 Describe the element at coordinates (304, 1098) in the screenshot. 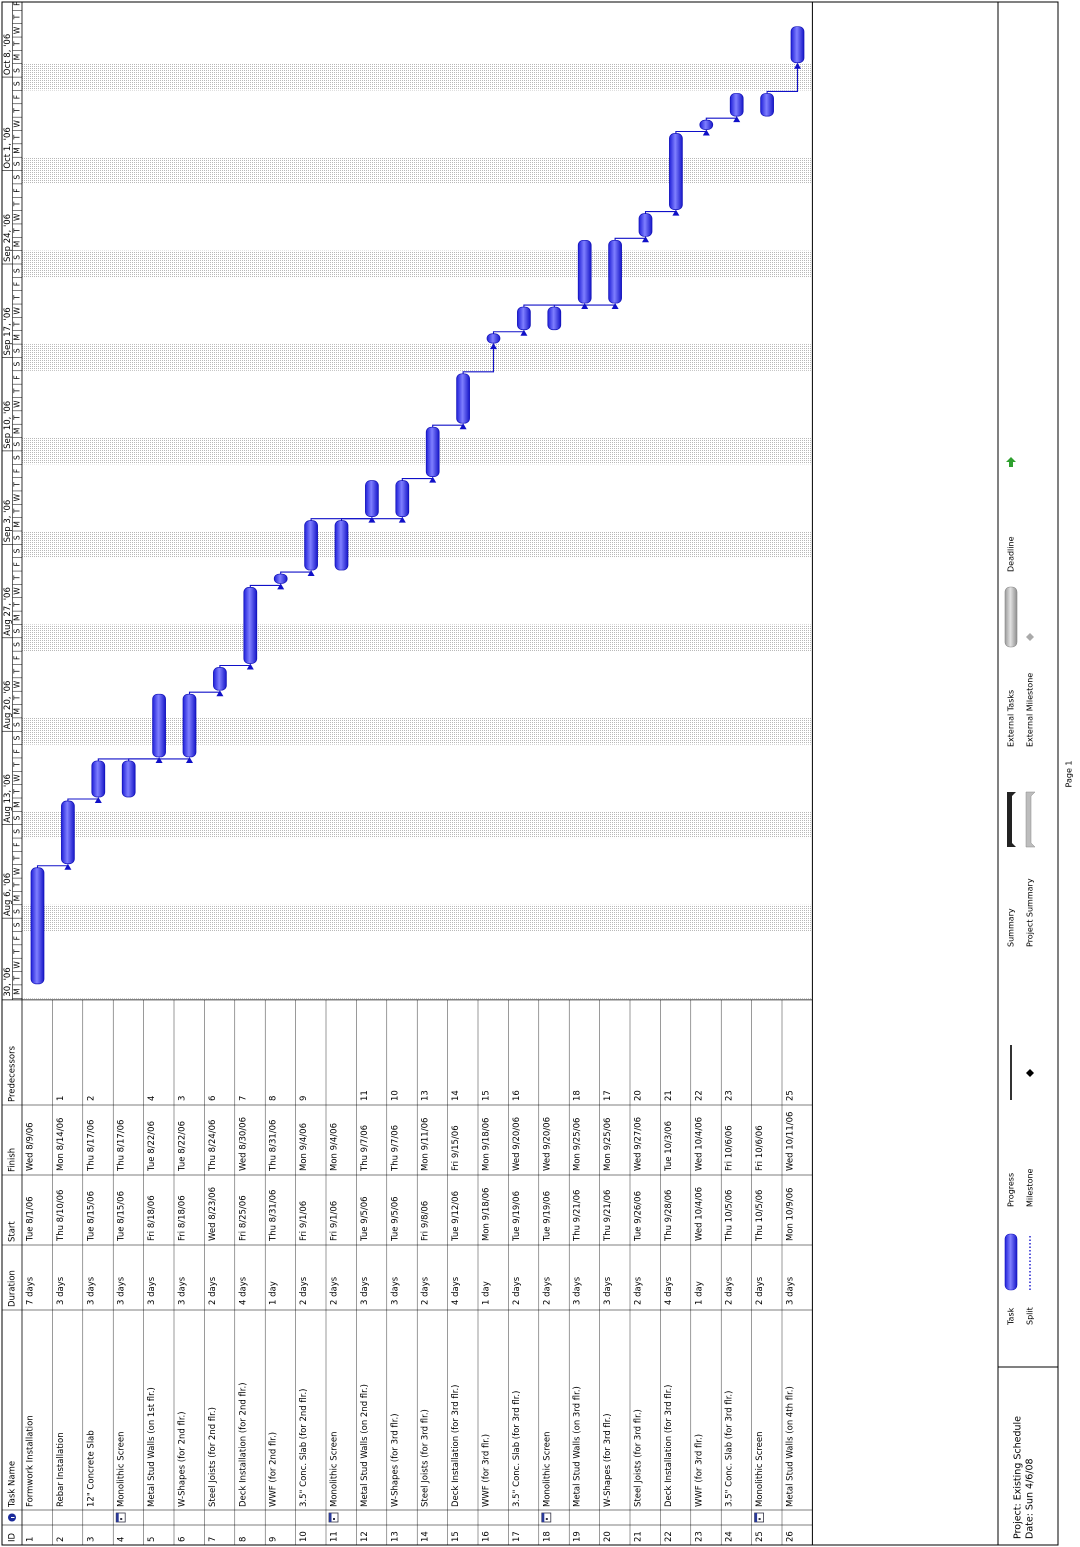

I see `cell-predecessors: 9` at that location.